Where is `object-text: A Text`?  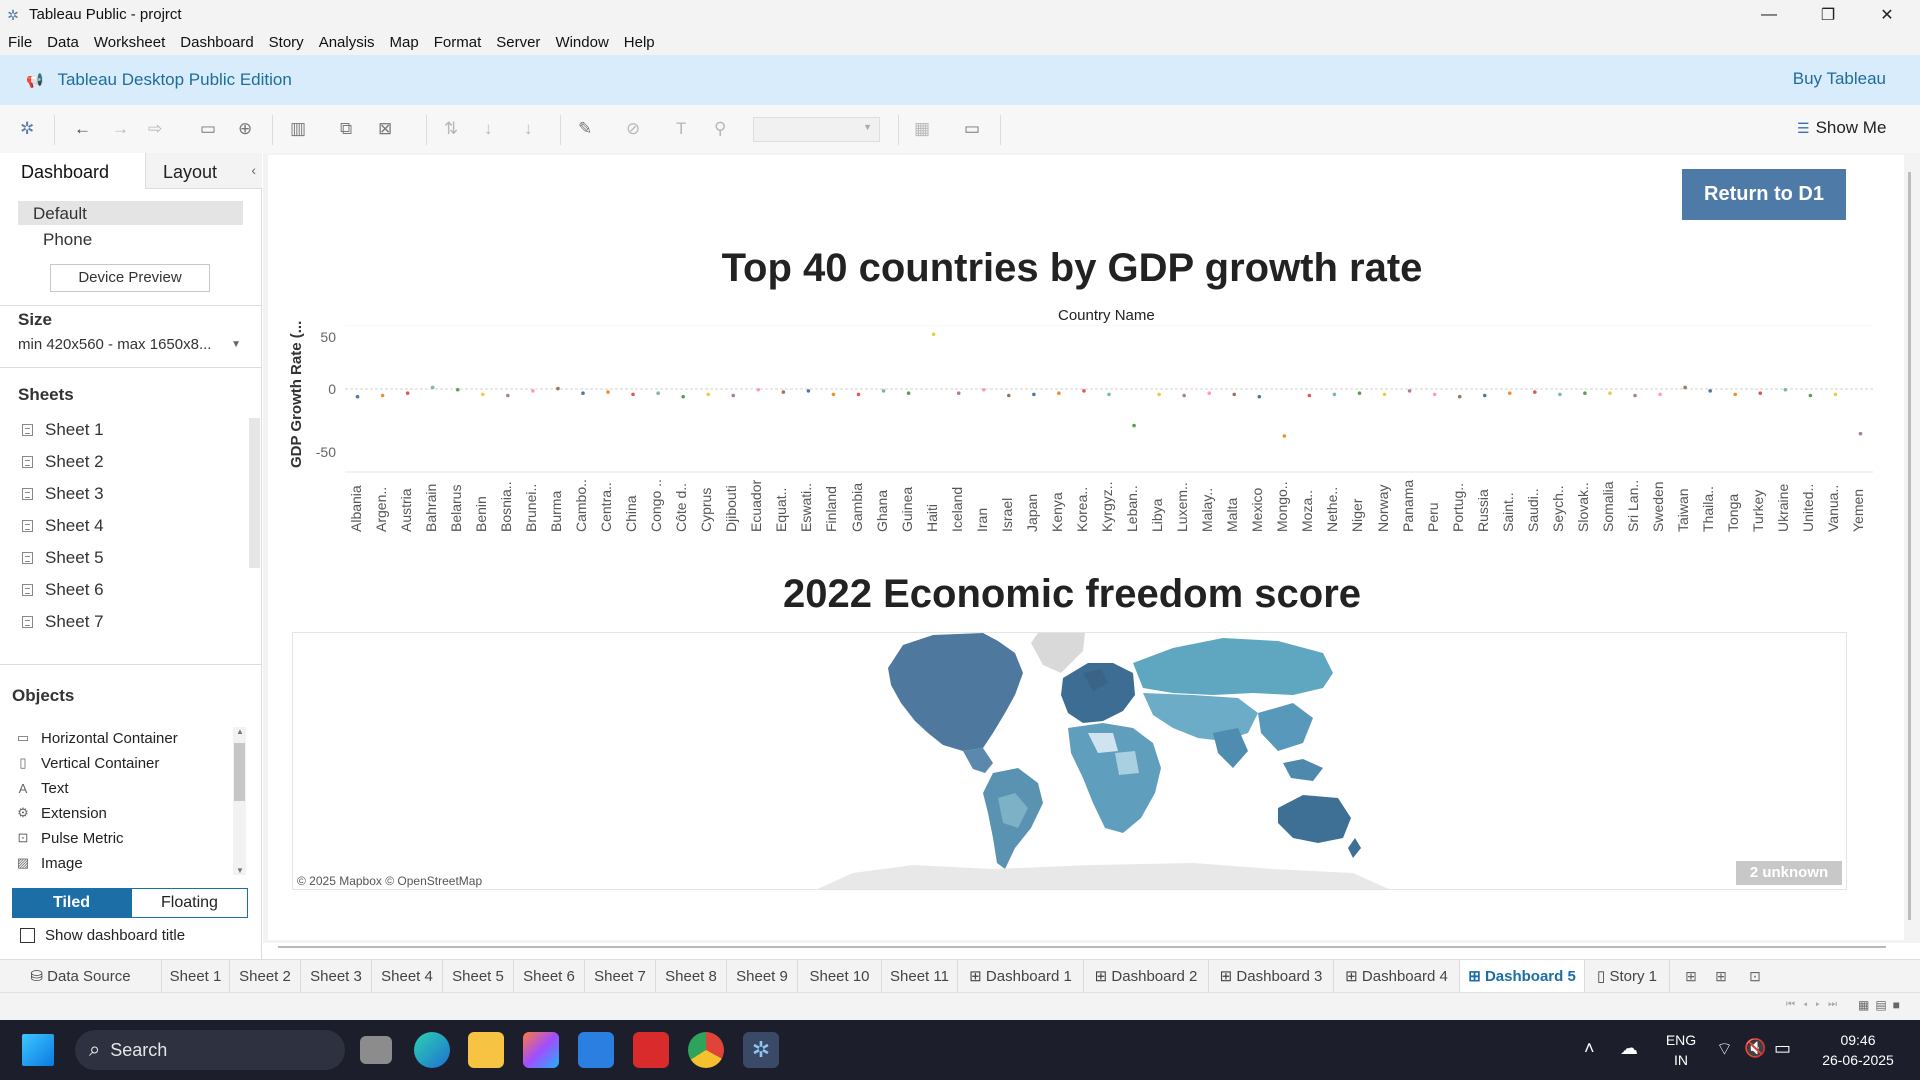
object-text: A Text is located at coordinates (42, 788).